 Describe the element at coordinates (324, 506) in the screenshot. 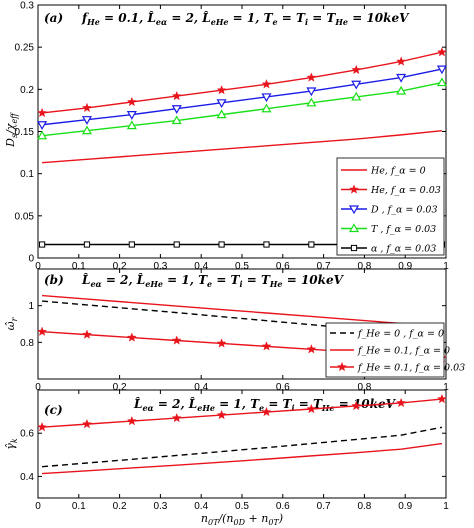

I see `panel-c-xtick-label: 0.7` at that location.